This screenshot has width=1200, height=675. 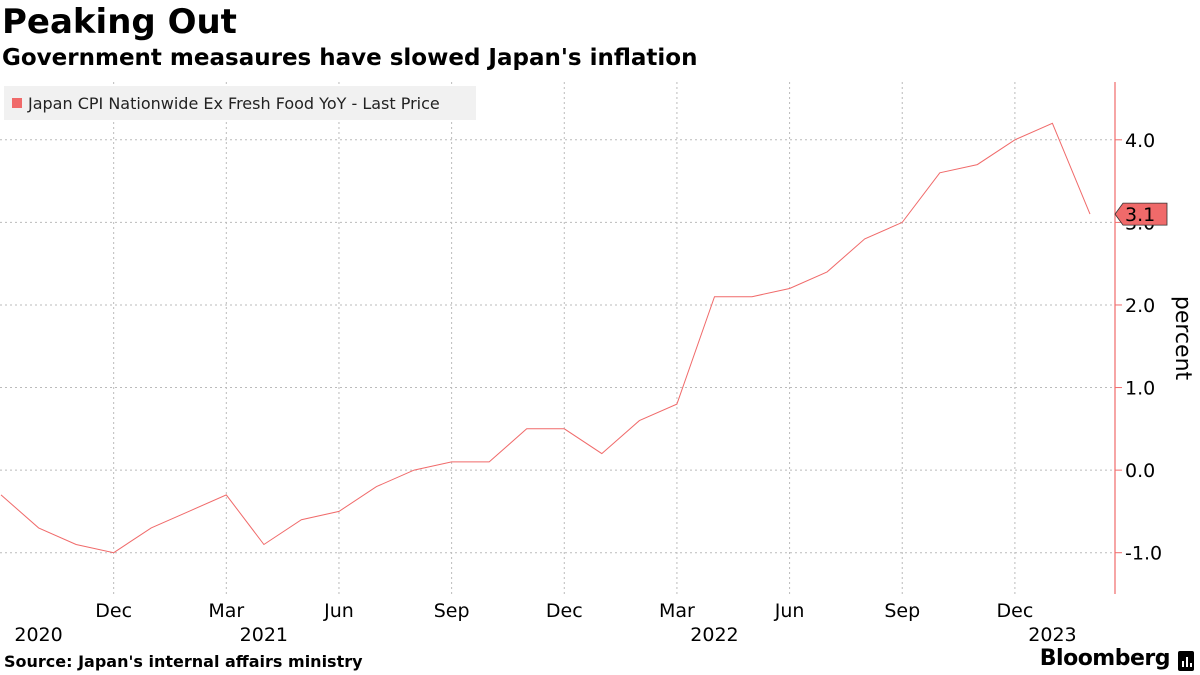 What do you see at coordinates (1143, 554) in the screenshot?
I see `y-tick-label: -1.0` at bounding box center [1143, 554].